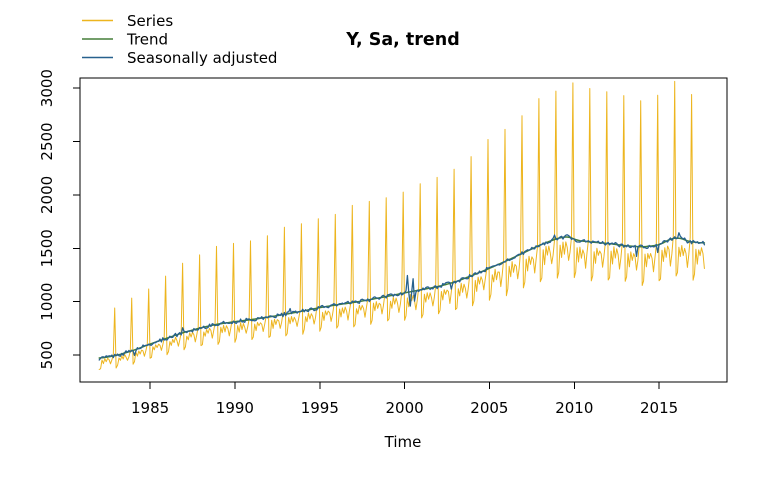  Describe the element at coordinates (405, 408) in the screenshot. I see `x-tick-label: 2000` at that location.